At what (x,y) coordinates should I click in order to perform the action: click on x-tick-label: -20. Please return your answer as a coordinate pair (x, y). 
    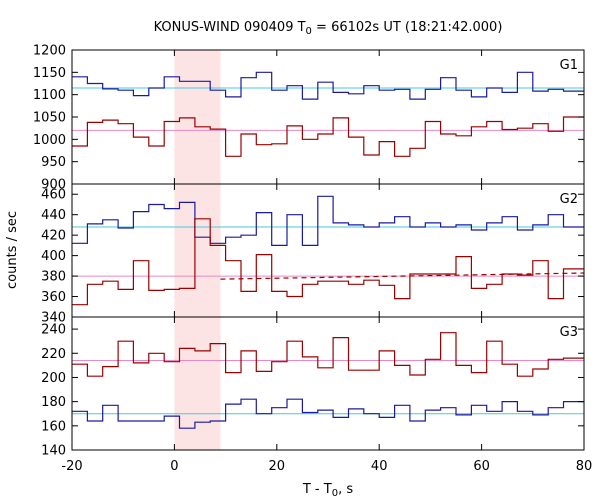
    Looking at the image, I should click on (71, 466).